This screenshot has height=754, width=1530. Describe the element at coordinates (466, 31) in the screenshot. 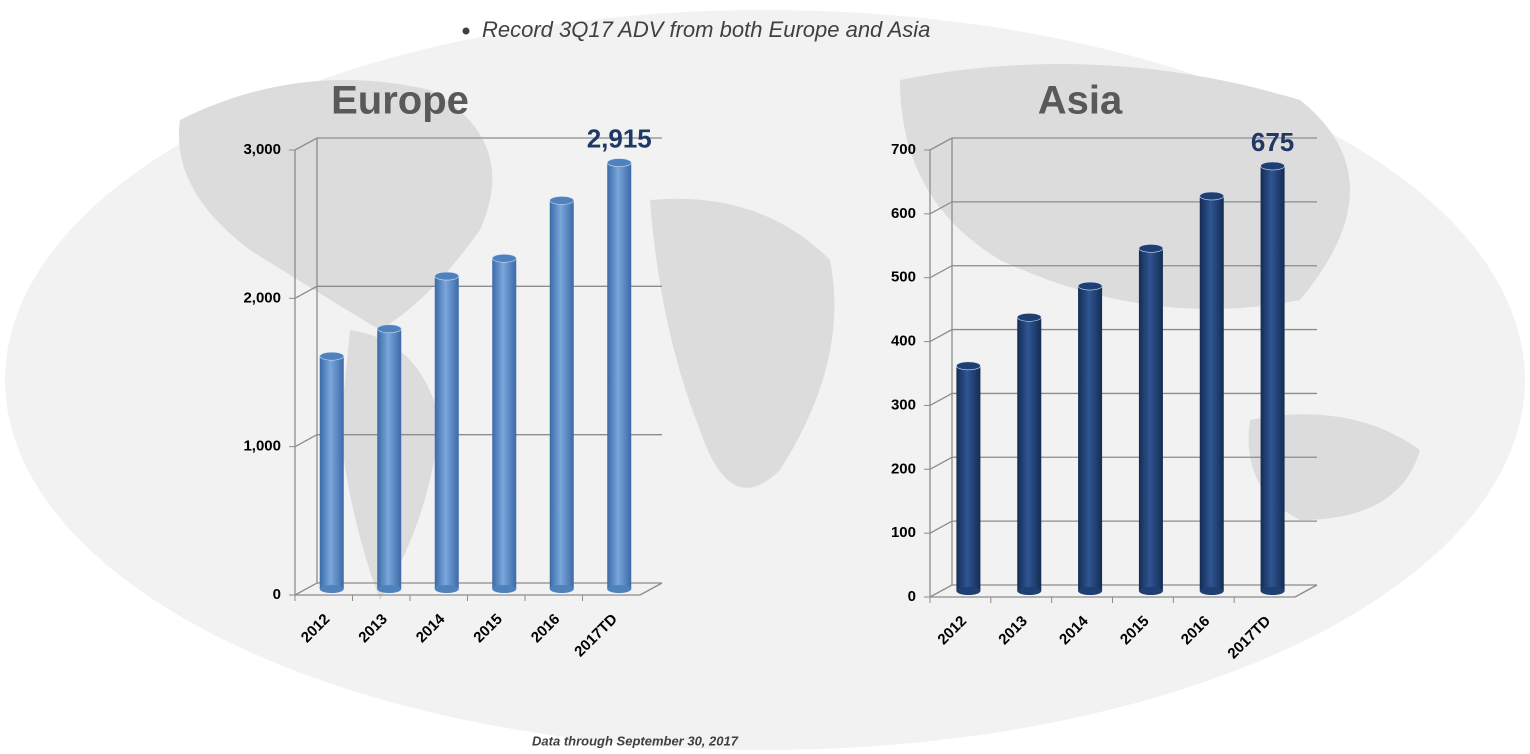

I see `bullet-dot` at that location.